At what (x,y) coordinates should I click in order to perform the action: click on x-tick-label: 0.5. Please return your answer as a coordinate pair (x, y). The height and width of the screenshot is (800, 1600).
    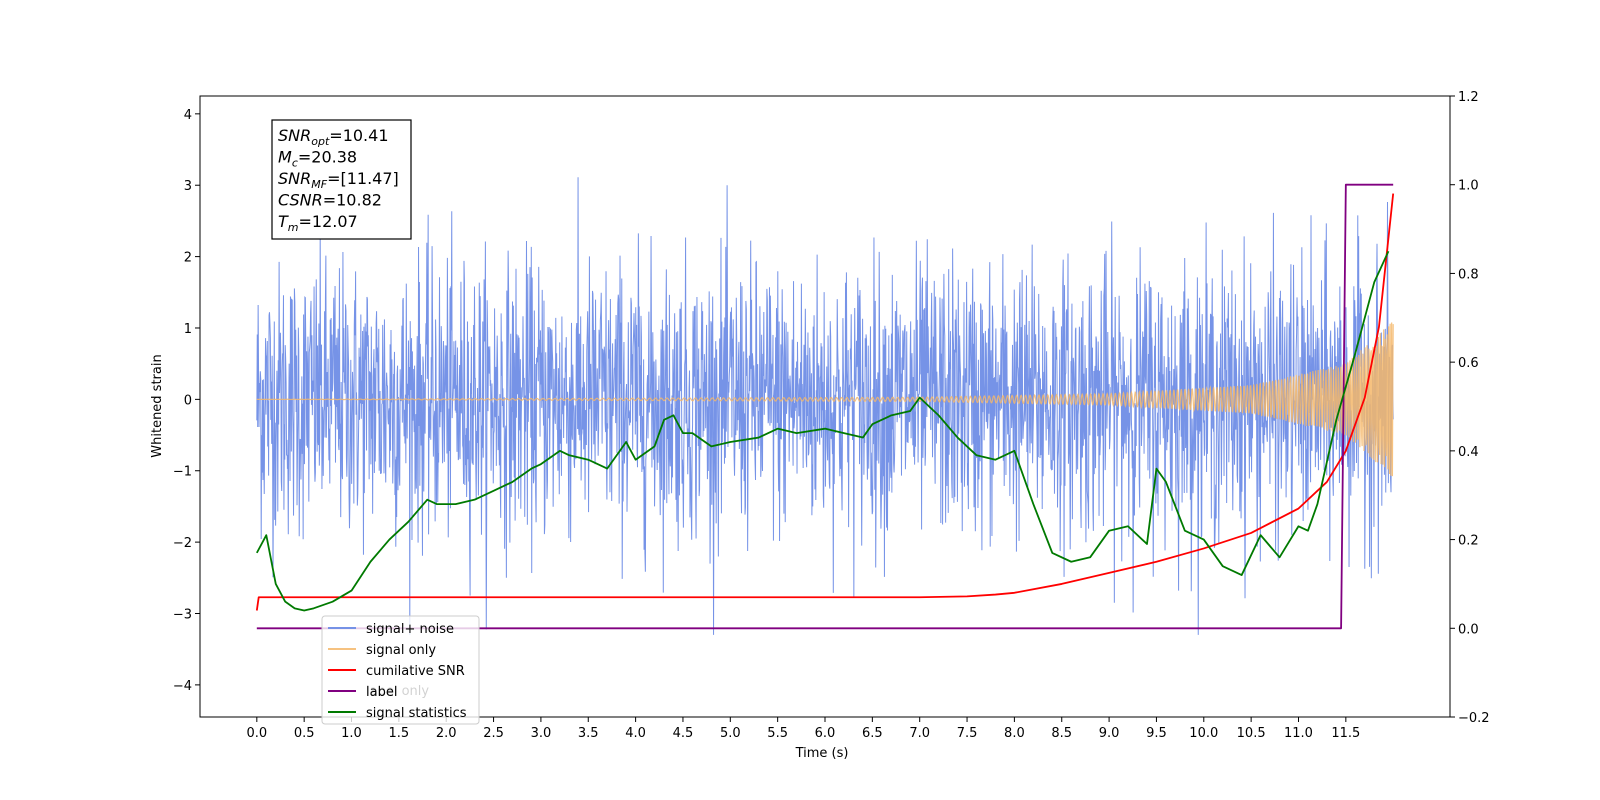
    Looking at the image, I should click on (304, 733).